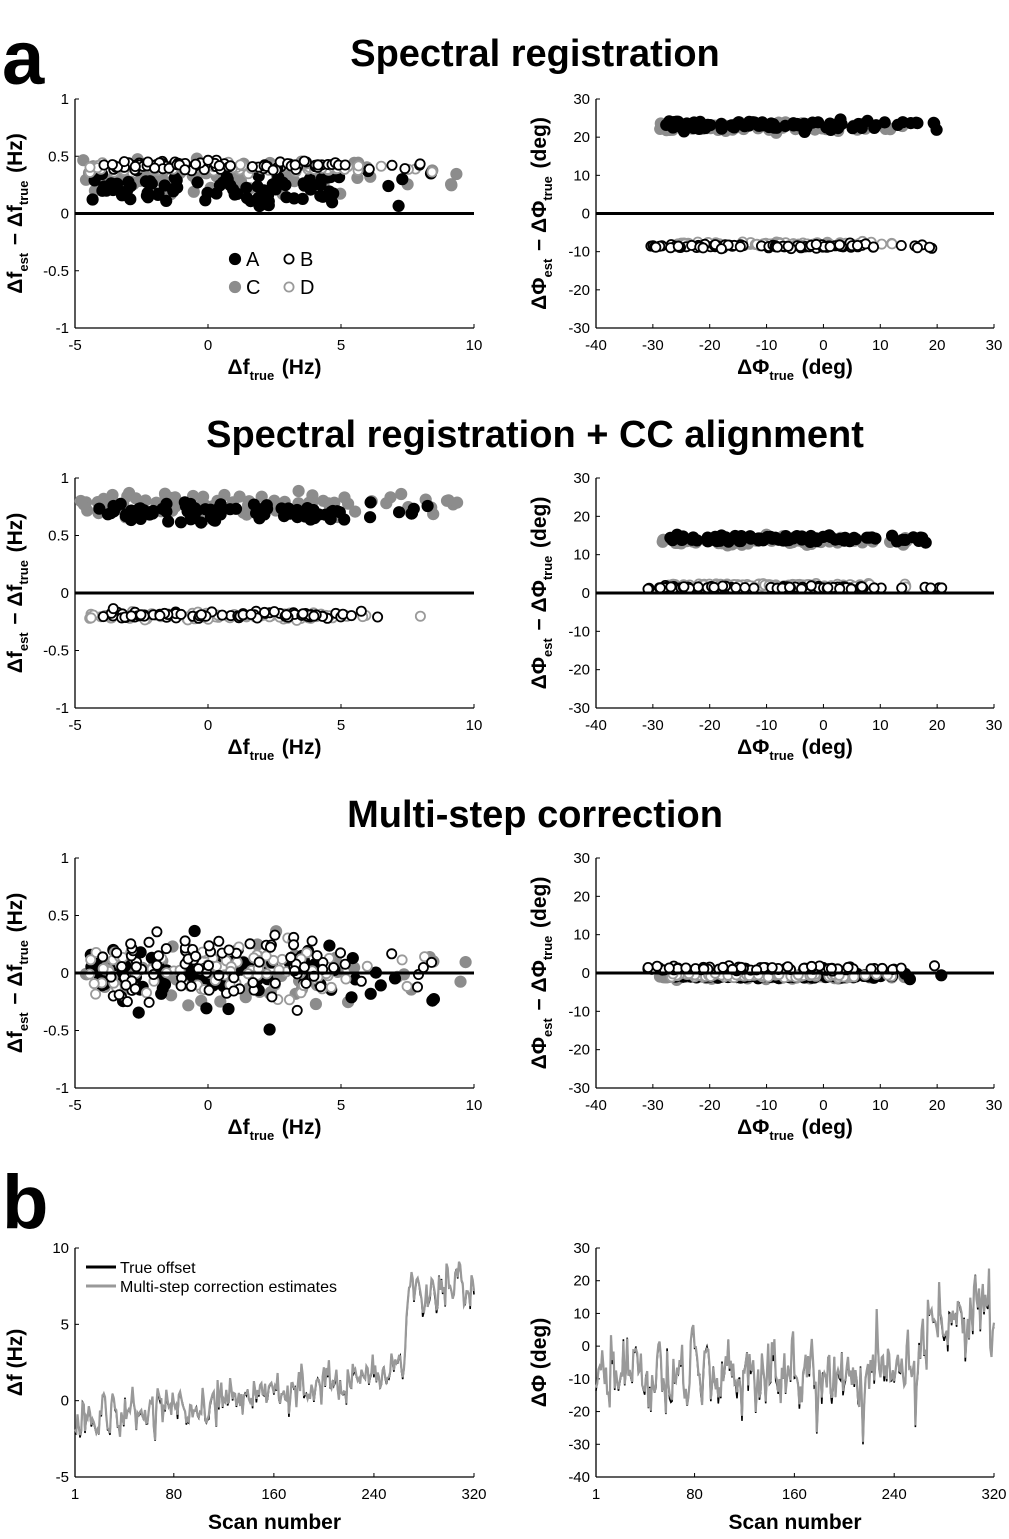 This screenshot has width=1009, height=1539. I want to click on y-axis-label: ΔΦ (deg), so click(539, 1363).